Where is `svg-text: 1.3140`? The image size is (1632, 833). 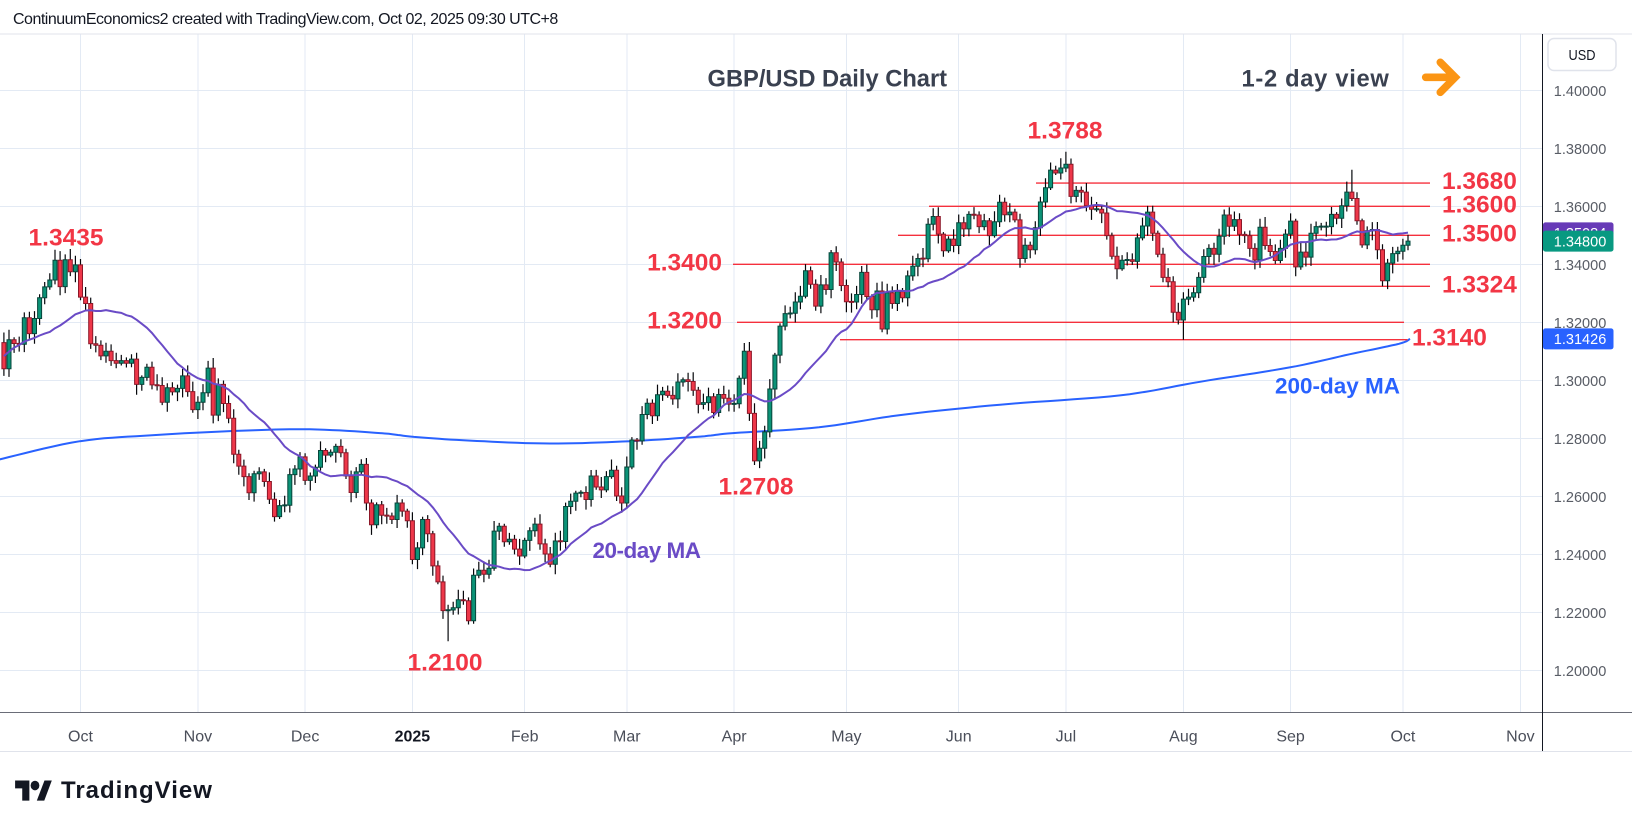 svg-text: 1.3140 is located at coordinates (1449, 338).